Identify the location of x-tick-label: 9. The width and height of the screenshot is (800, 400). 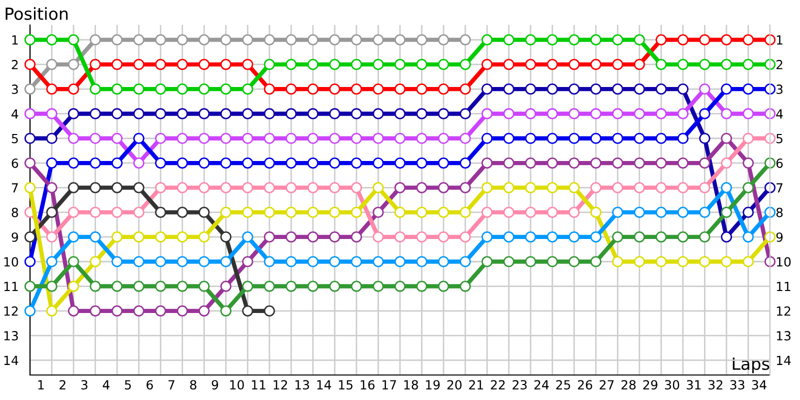
(215, 385).